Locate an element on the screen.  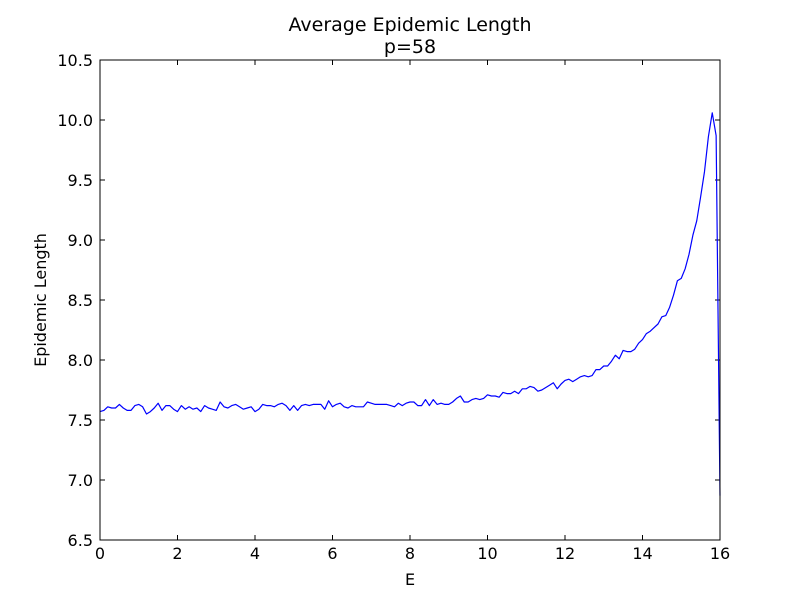
chart-title: Average Epidemic Length is located at coordinates (410, 25).